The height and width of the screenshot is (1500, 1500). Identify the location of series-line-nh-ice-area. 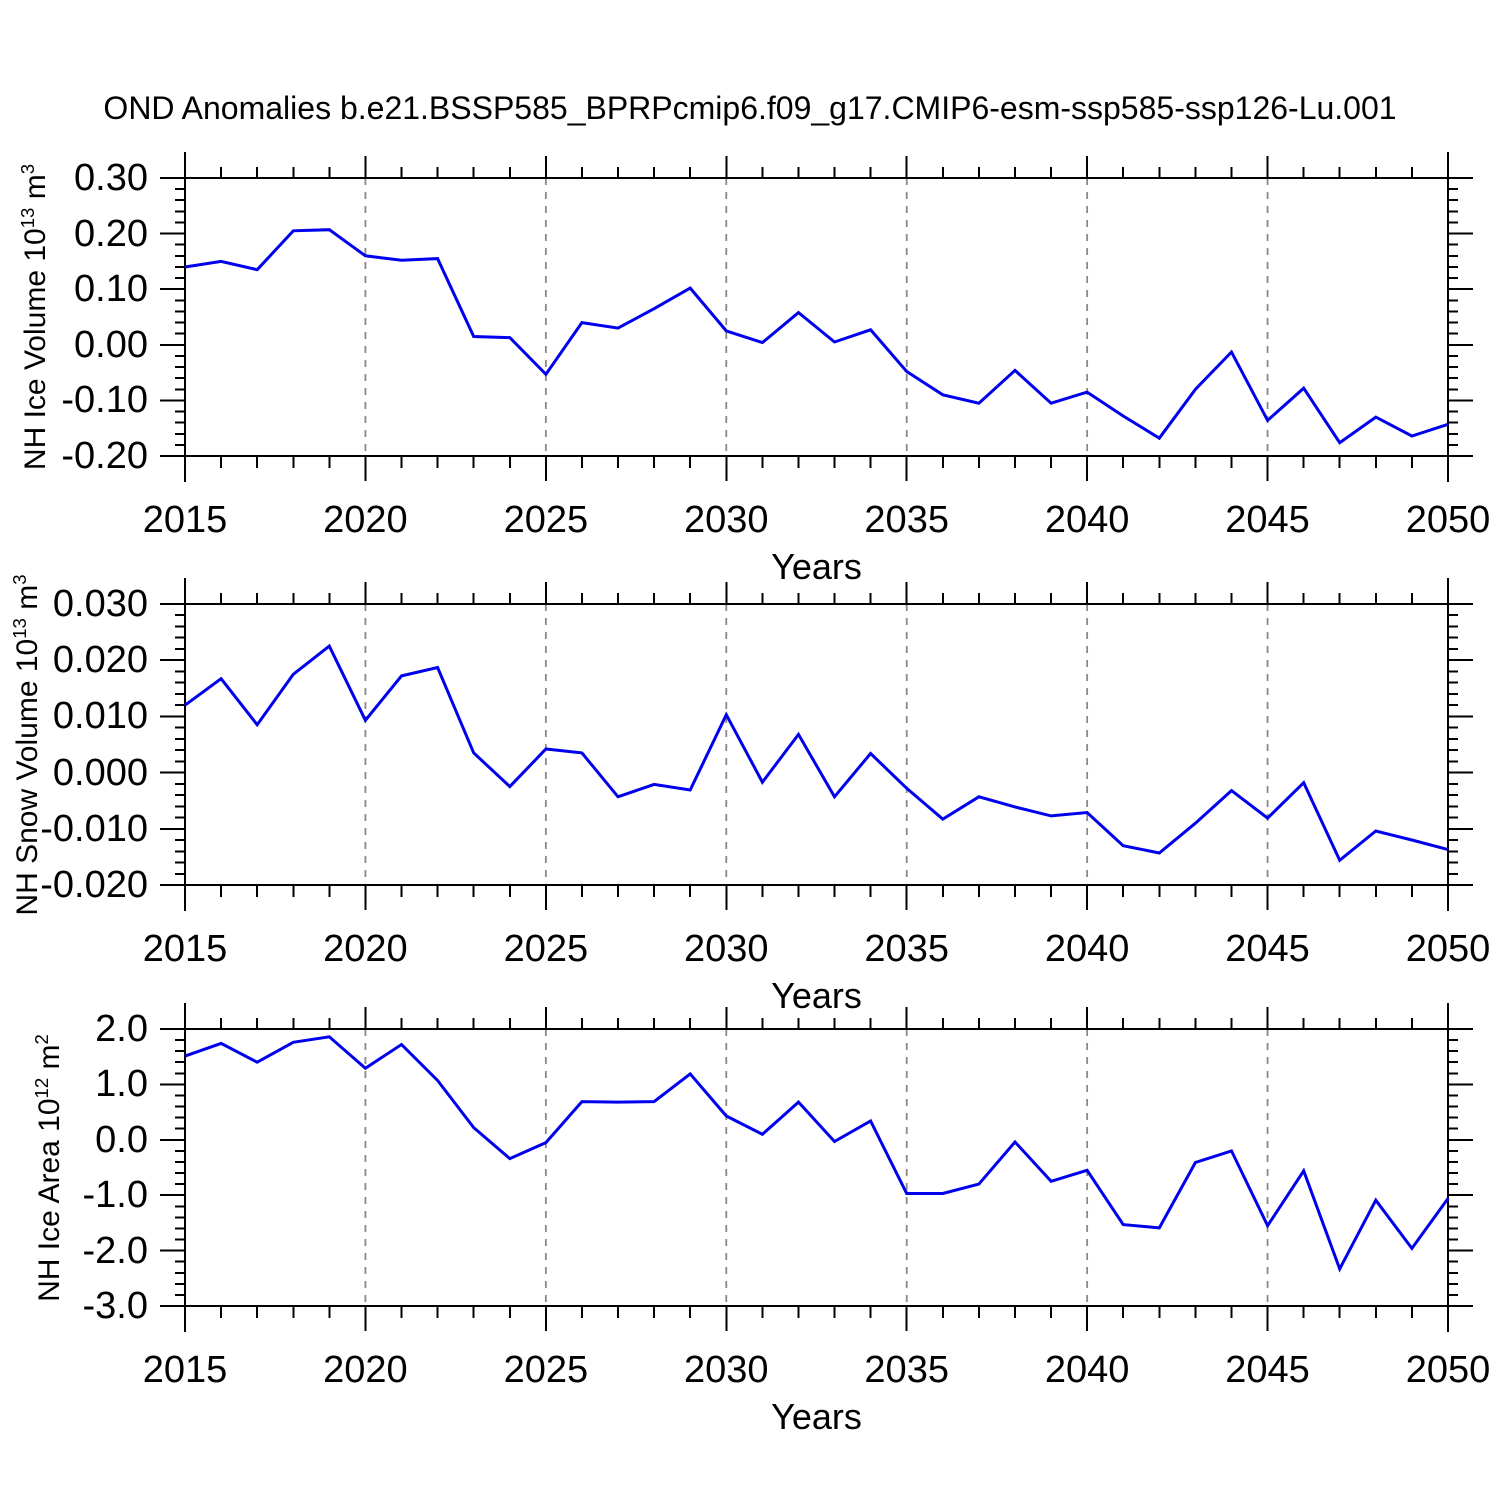
(817, 1154).